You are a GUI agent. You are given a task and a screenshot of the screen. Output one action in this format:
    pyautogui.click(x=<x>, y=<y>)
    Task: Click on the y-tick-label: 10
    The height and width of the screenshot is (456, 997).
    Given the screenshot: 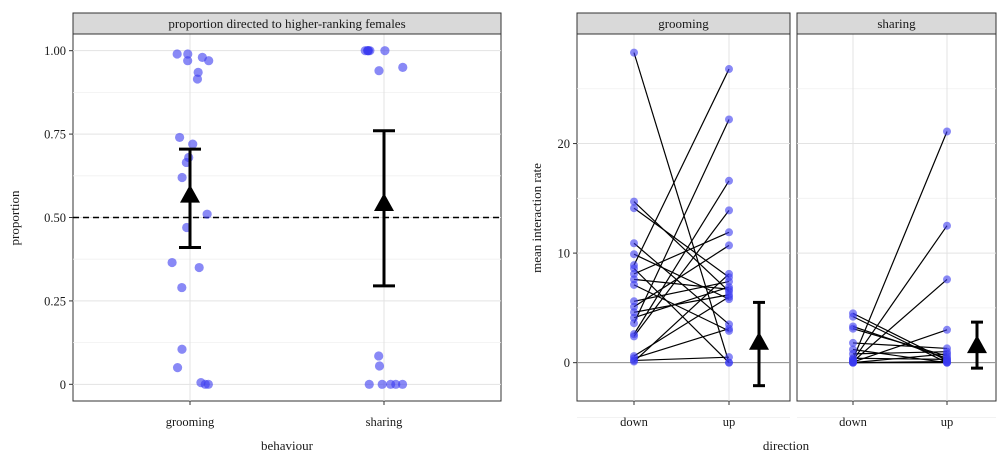 What is the action you would take?
    pyautogui.click(x=564, y=254)
    